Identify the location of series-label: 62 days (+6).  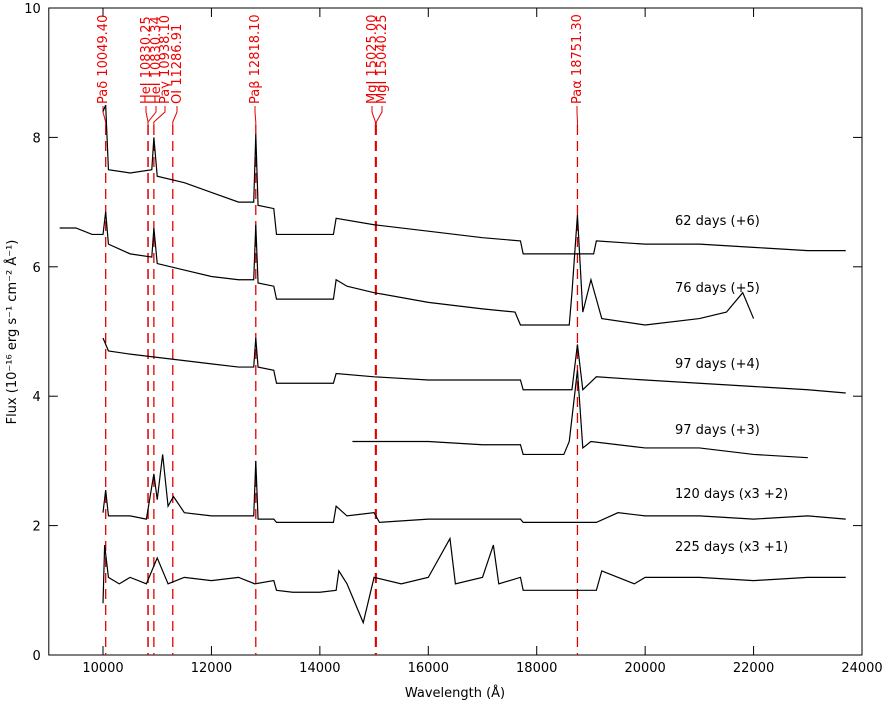
(717, 221).